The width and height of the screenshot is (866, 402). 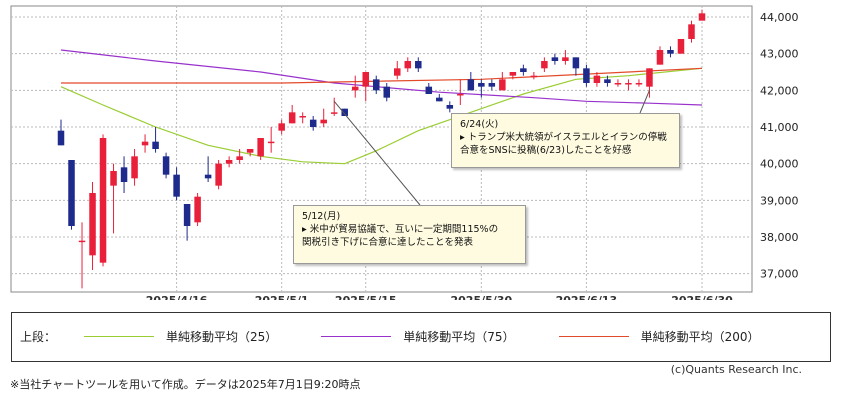 I want to click on legend-label-ma25: 単純移動平均（25）, so click(x=222, y=337).